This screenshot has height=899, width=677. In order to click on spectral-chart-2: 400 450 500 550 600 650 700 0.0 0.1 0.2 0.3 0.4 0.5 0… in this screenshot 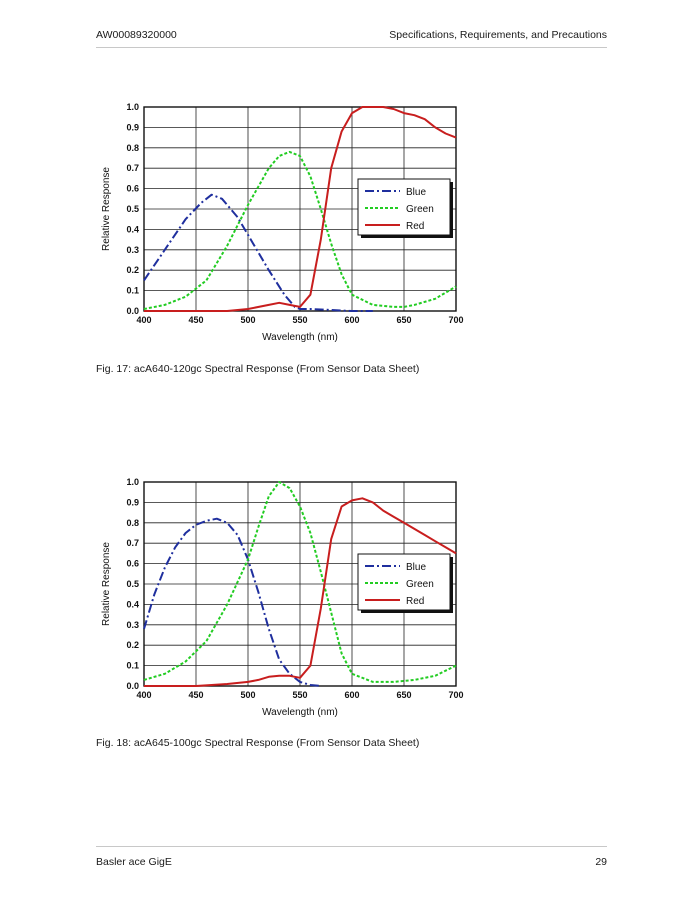, I will do `click(282, 597)`.